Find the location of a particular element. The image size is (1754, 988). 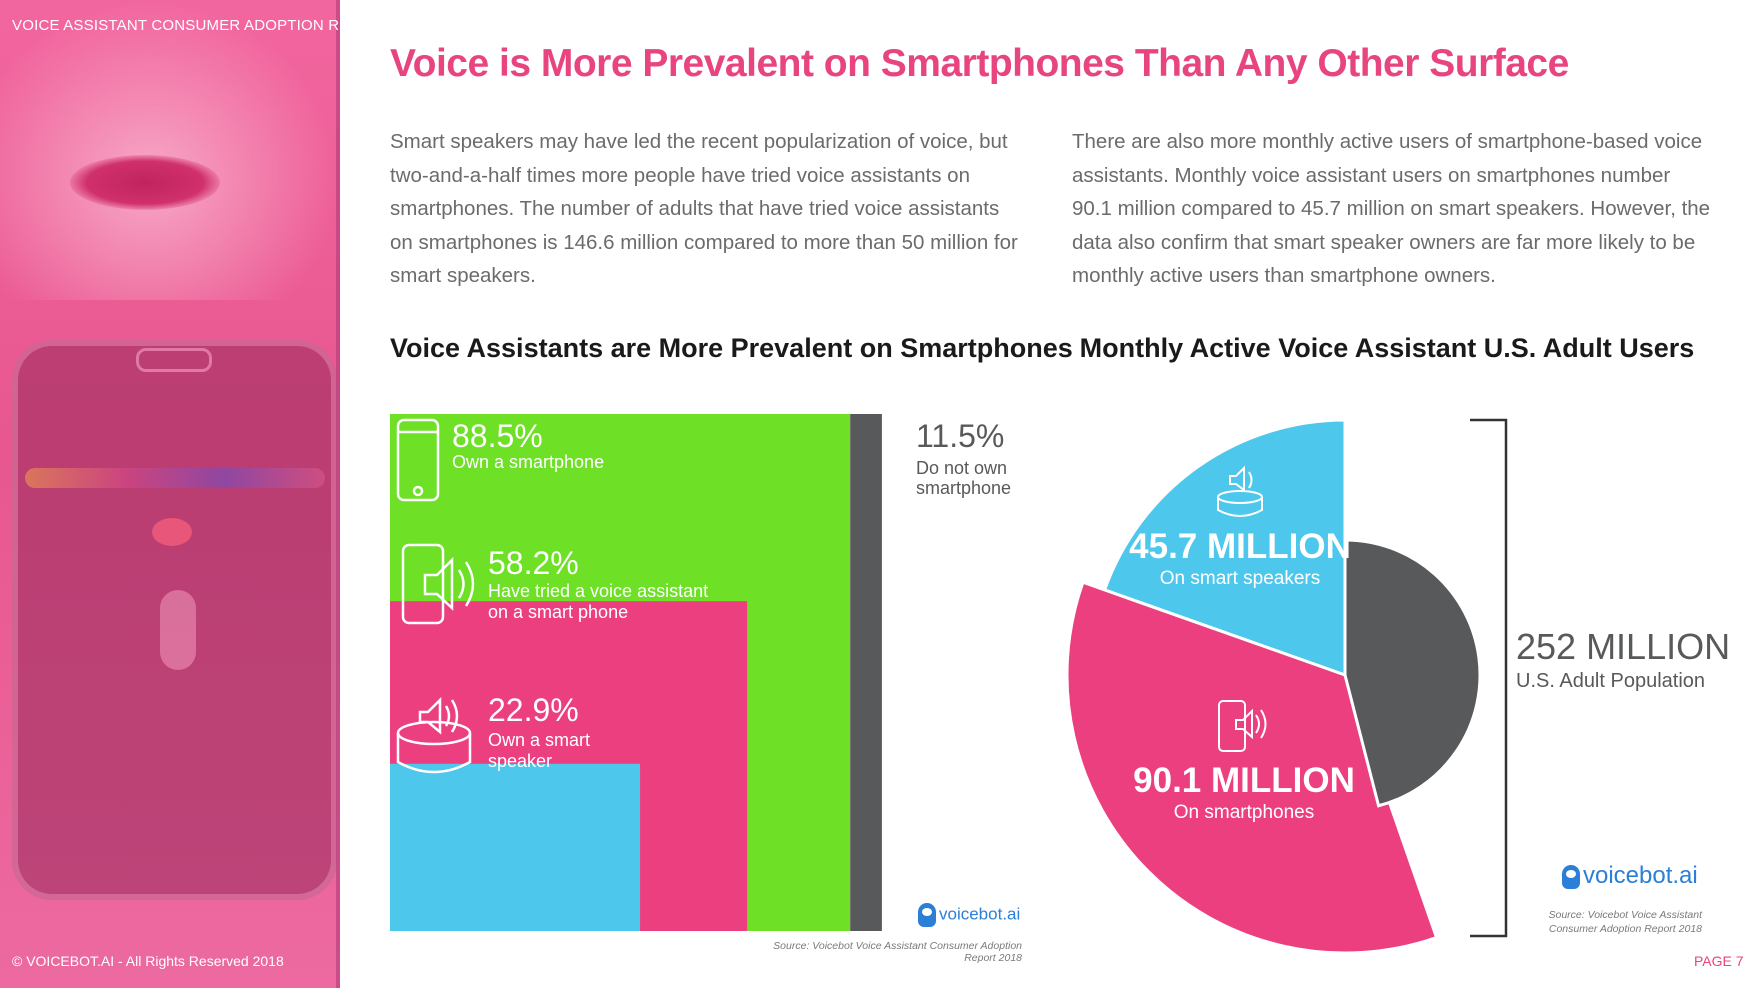

value-label-own-smartphone: 88.5% is located at coordinates (497, 436).